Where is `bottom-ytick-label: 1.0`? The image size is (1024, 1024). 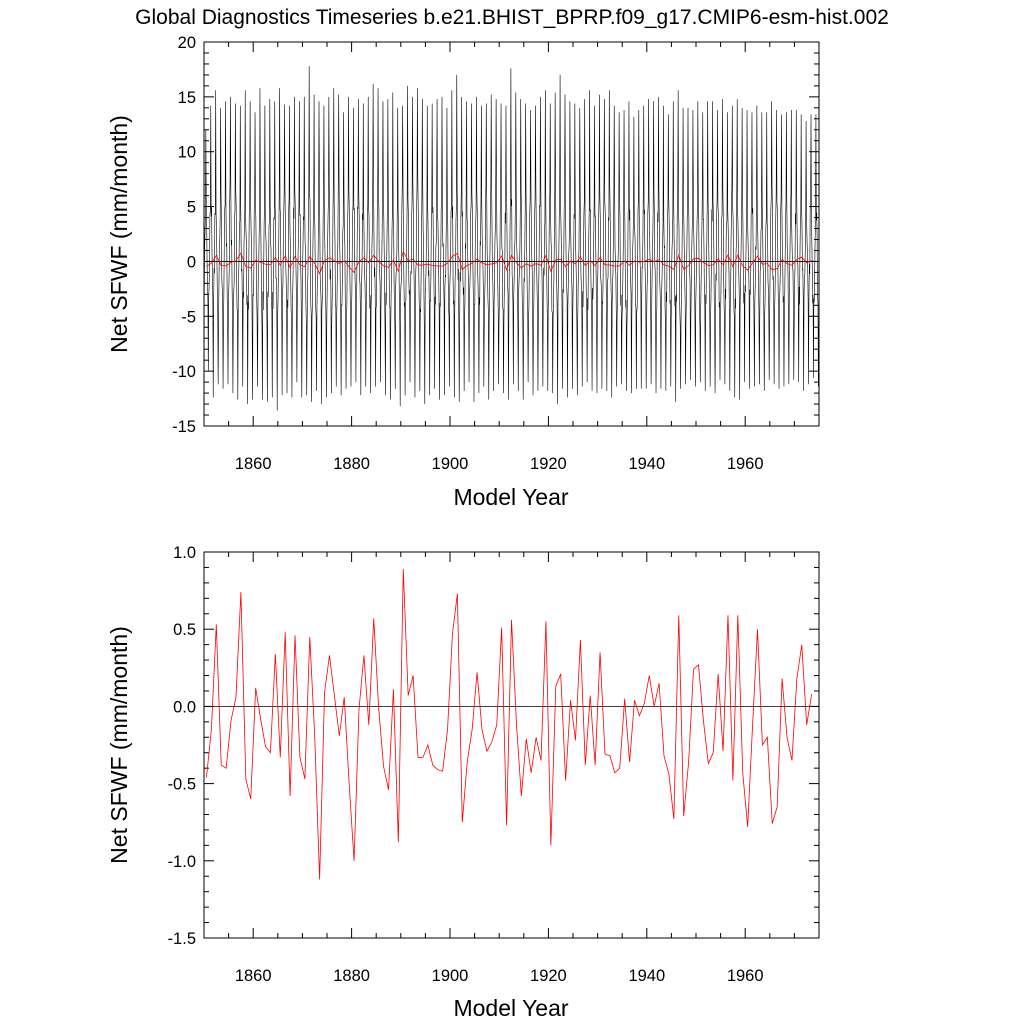 bottom-ytick-label: 1.0 is located at coordinates (184, 553).